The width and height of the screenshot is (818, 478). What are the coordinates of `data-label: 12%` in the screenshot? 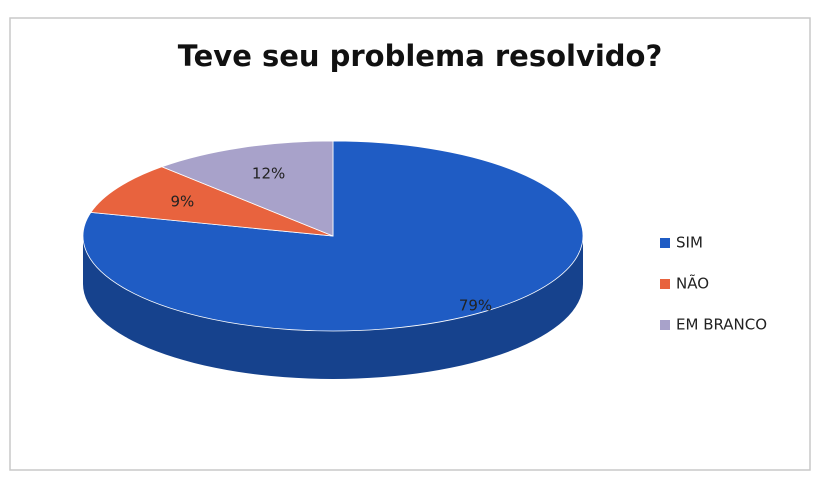 It's located at (268, 174).